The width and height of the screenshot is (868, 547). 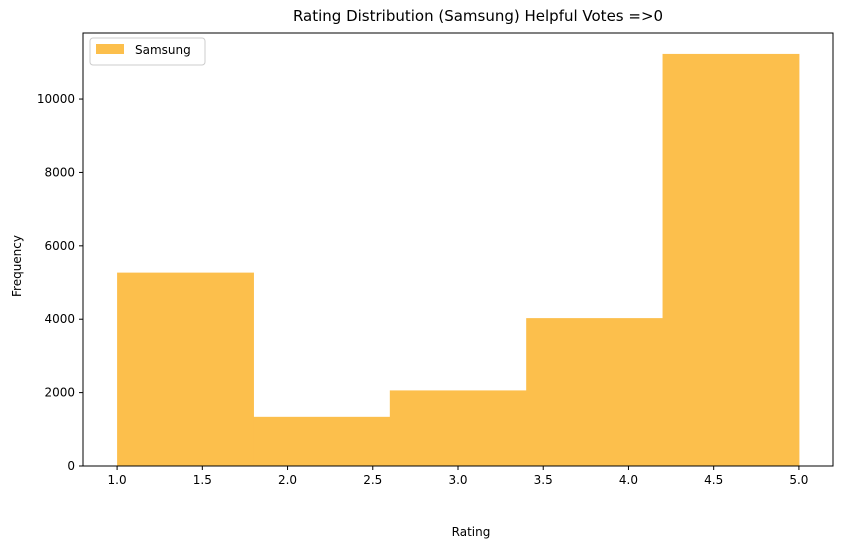 What do you see at coordinates (202, 480) in the screenshot?
I see `x-tick-label: 1.5` at bounding box center [202, 480].